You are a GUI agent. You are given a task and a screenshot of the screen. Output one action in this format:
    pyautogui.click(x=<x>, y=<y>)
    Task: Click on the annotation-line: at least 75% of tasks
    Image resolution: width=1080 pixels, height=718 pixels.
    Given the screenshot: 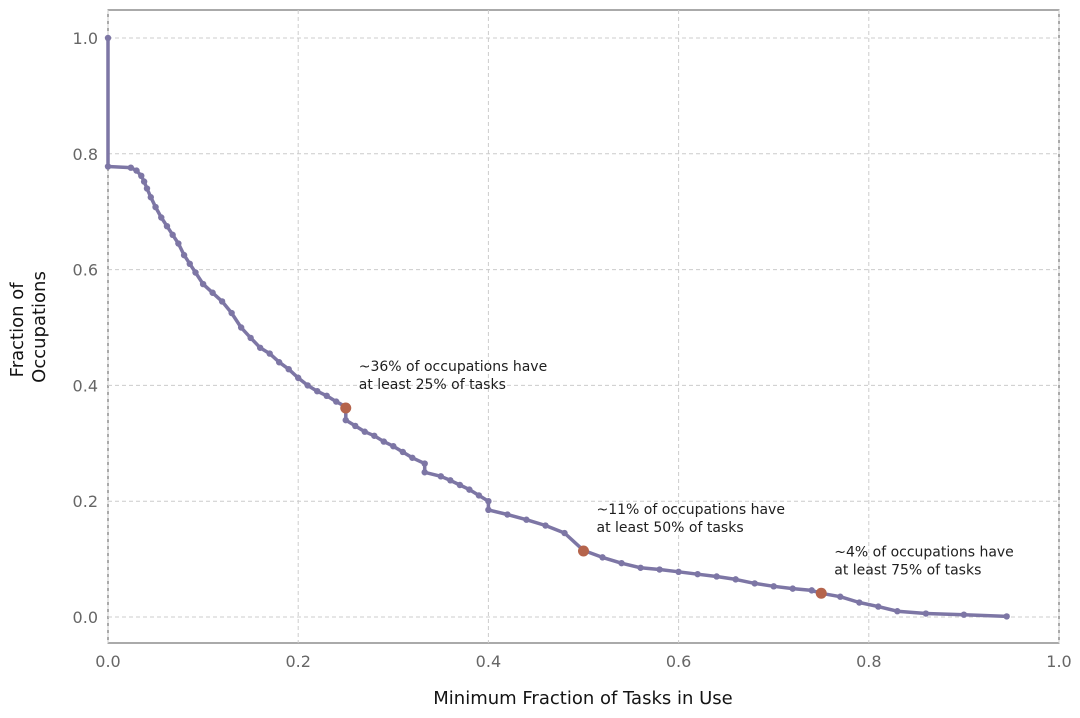 What is the action you would take?
    pyautogui.click(x=907, y=570)
    